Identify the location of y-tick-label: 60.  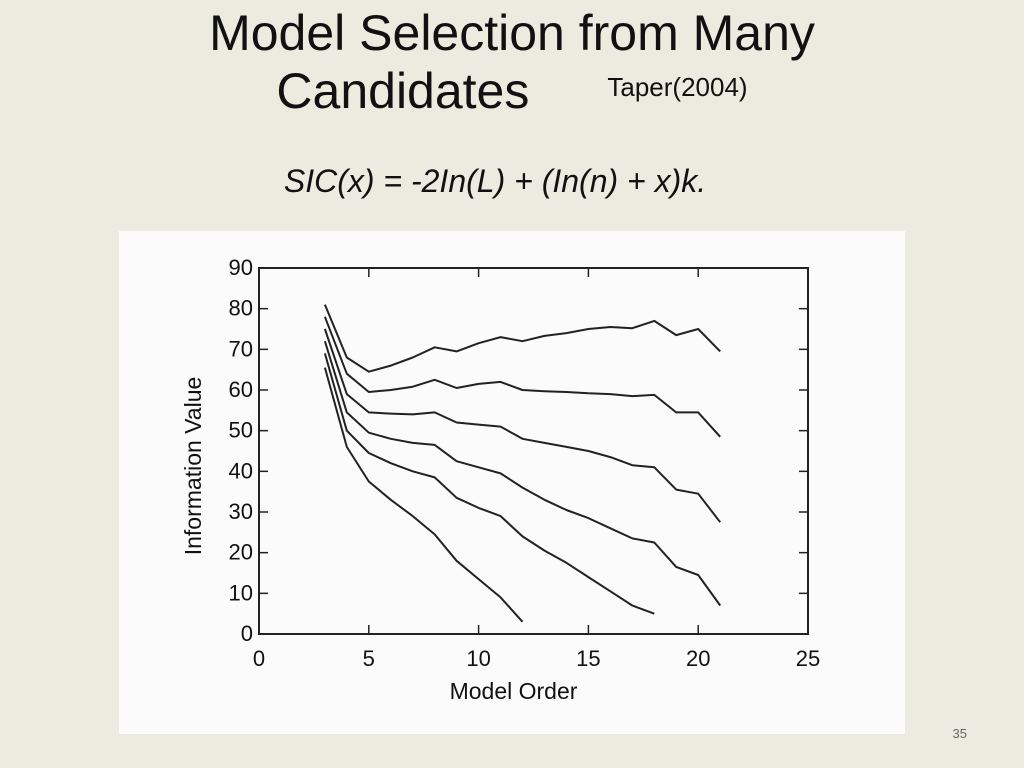
(241, 389).